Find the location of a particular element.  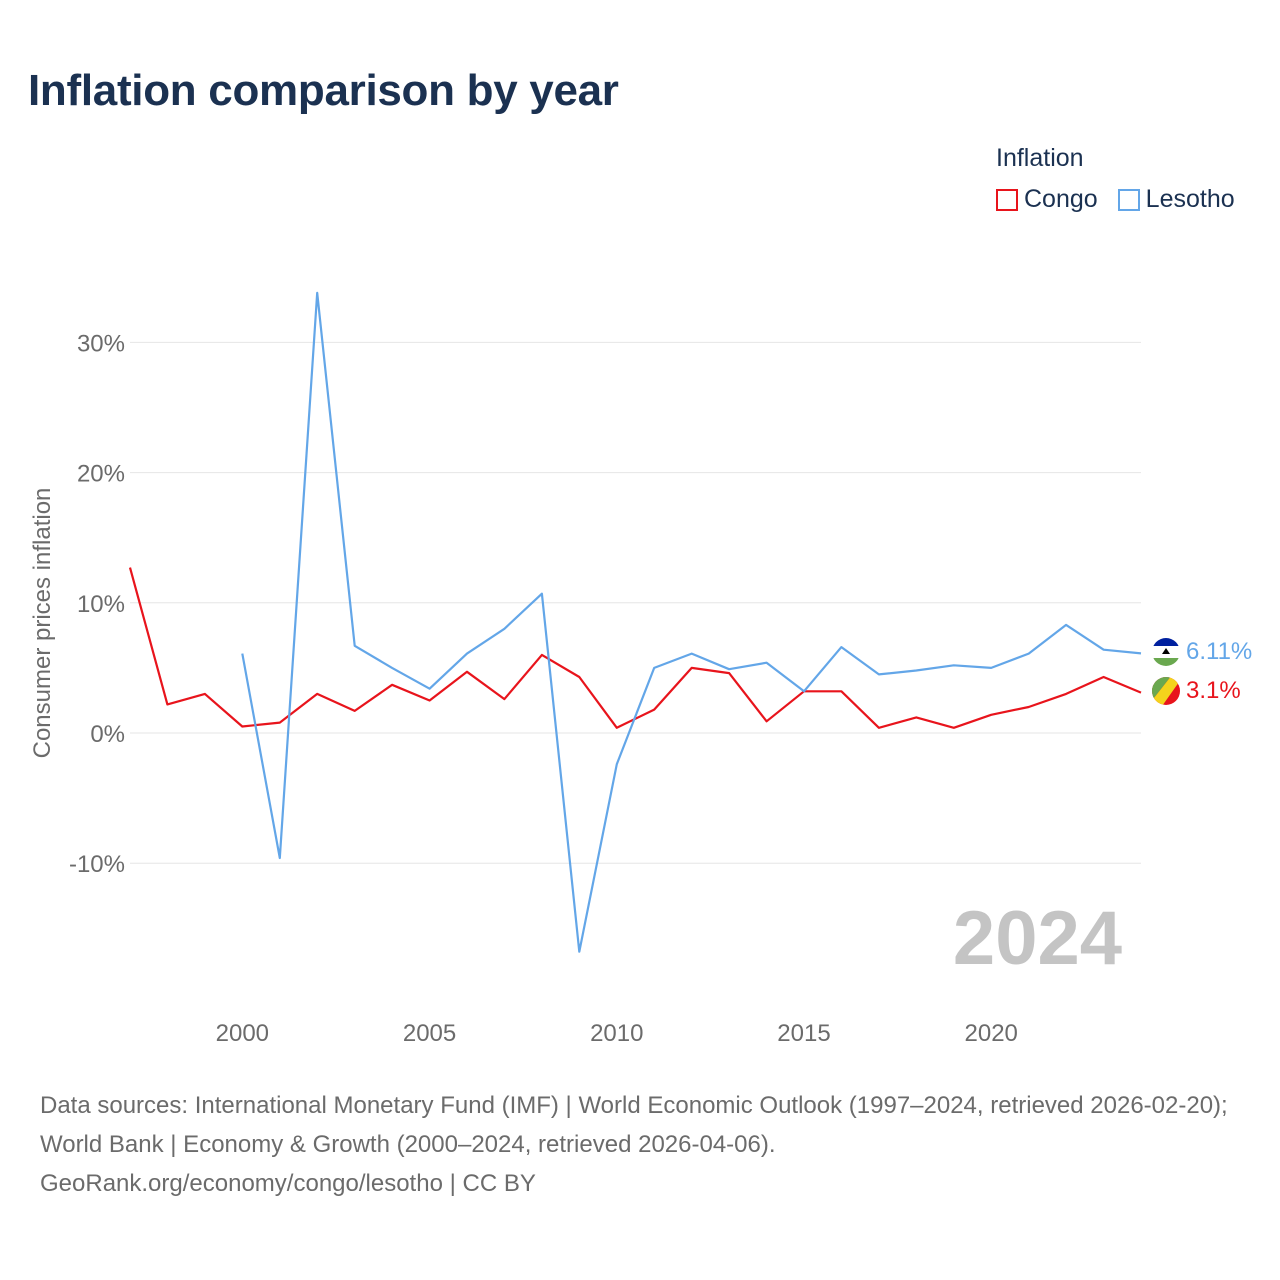

congo-flag-icon is located at coordinates (1166, 691).